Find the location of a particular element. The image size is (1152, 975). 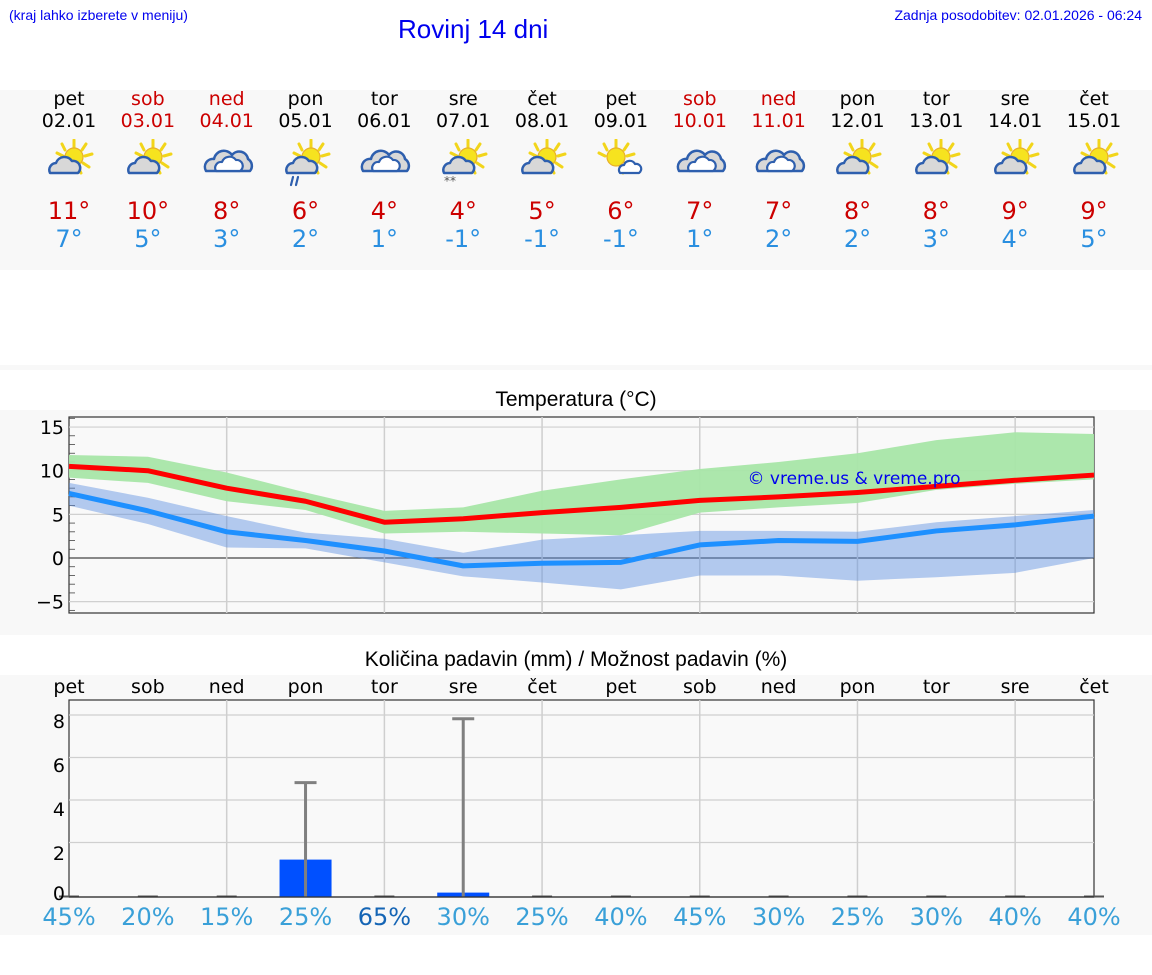

day-date: 13.01 is located at coordinates (936, 121).